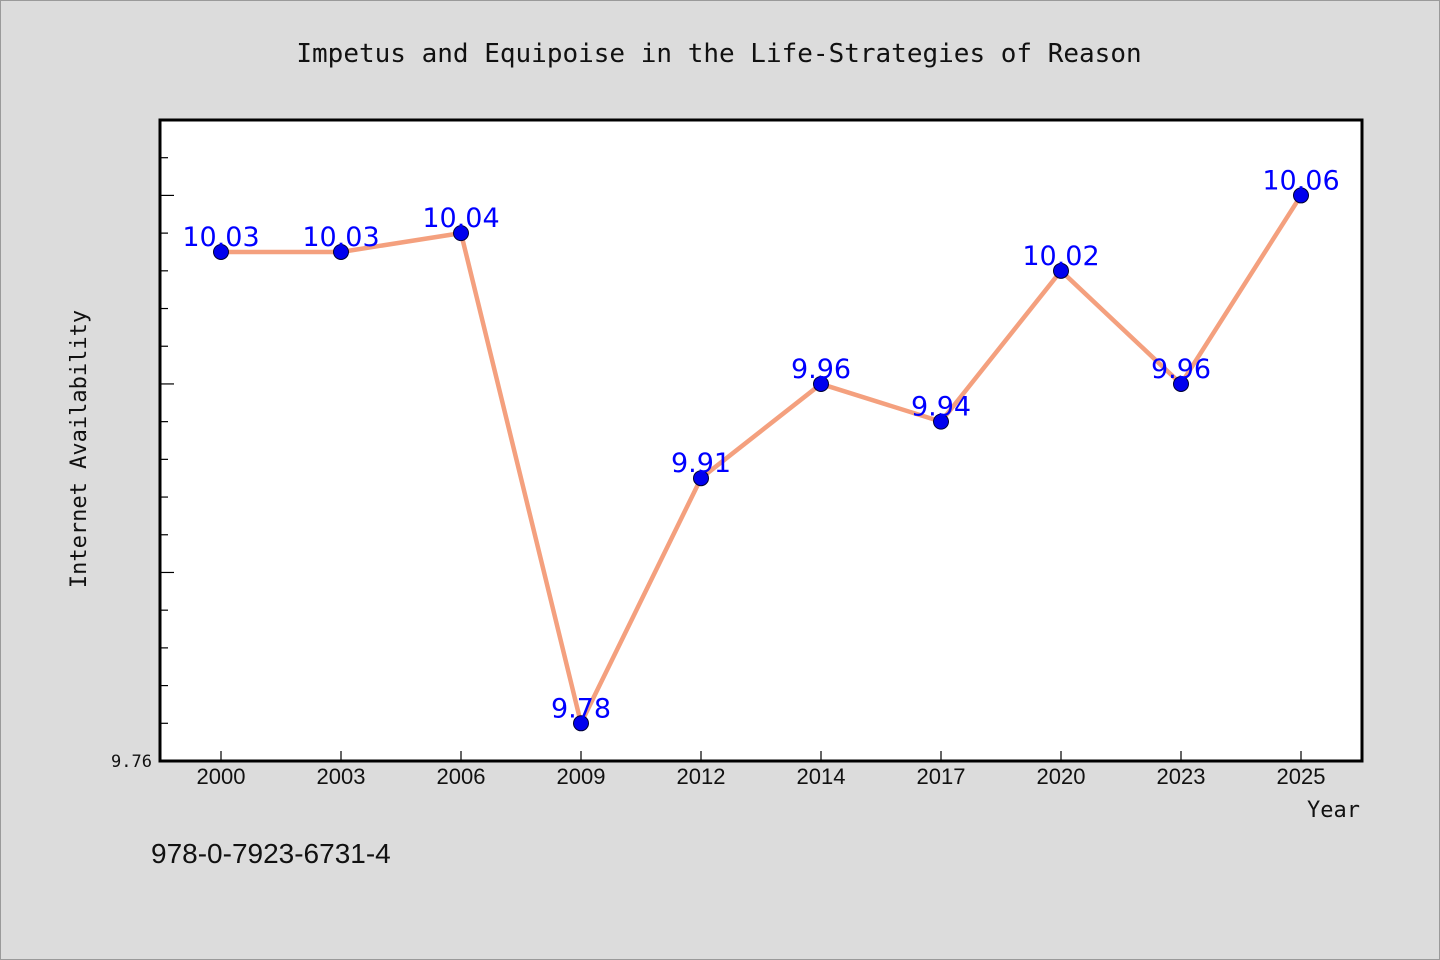 The width and height of the screenshot is (1440, 960). I want to click on isbn-text: 978-0-7923-6731-4, so click(271, 853).